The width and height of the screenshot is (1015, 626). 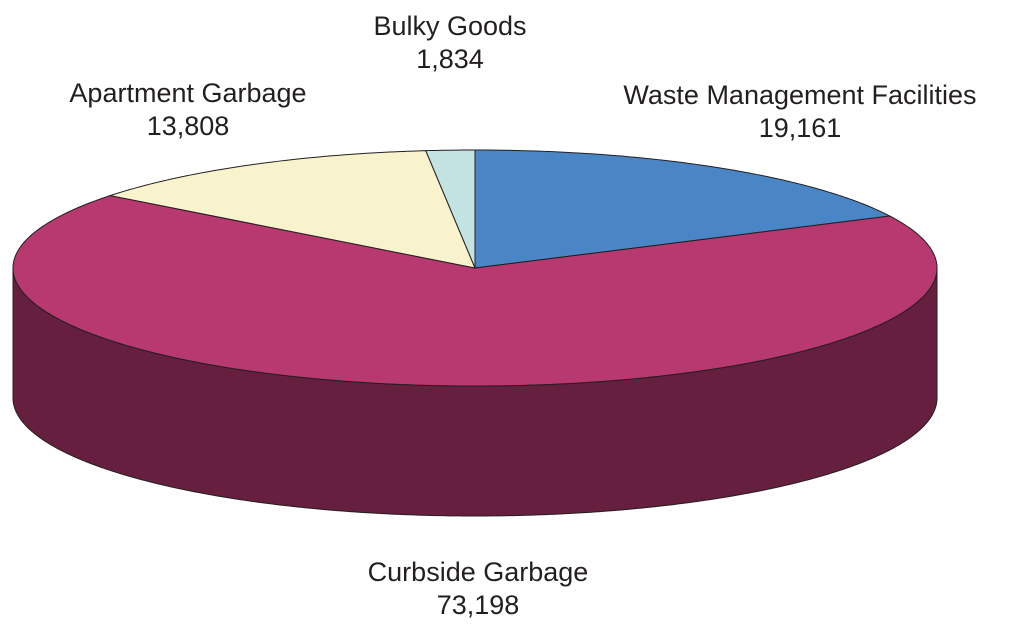 What do you see at coordinates (188, 126) in the screenshot?
I see `value-label: 13,808` at bounding box center [188, 126].